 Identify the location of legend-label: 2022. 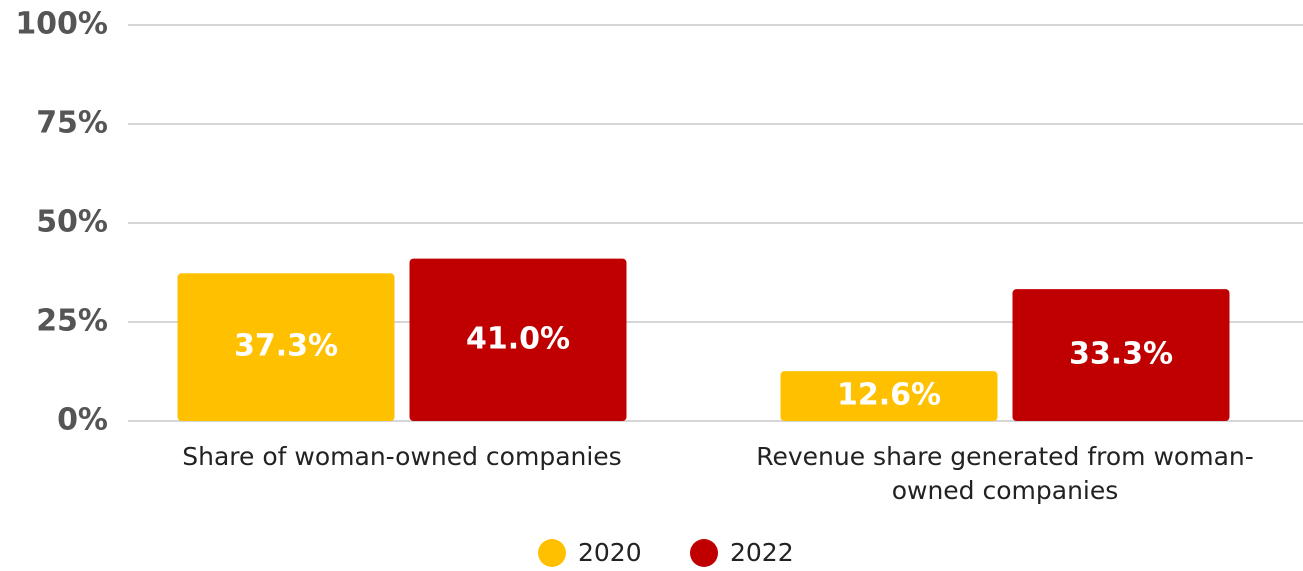
(762, 552).